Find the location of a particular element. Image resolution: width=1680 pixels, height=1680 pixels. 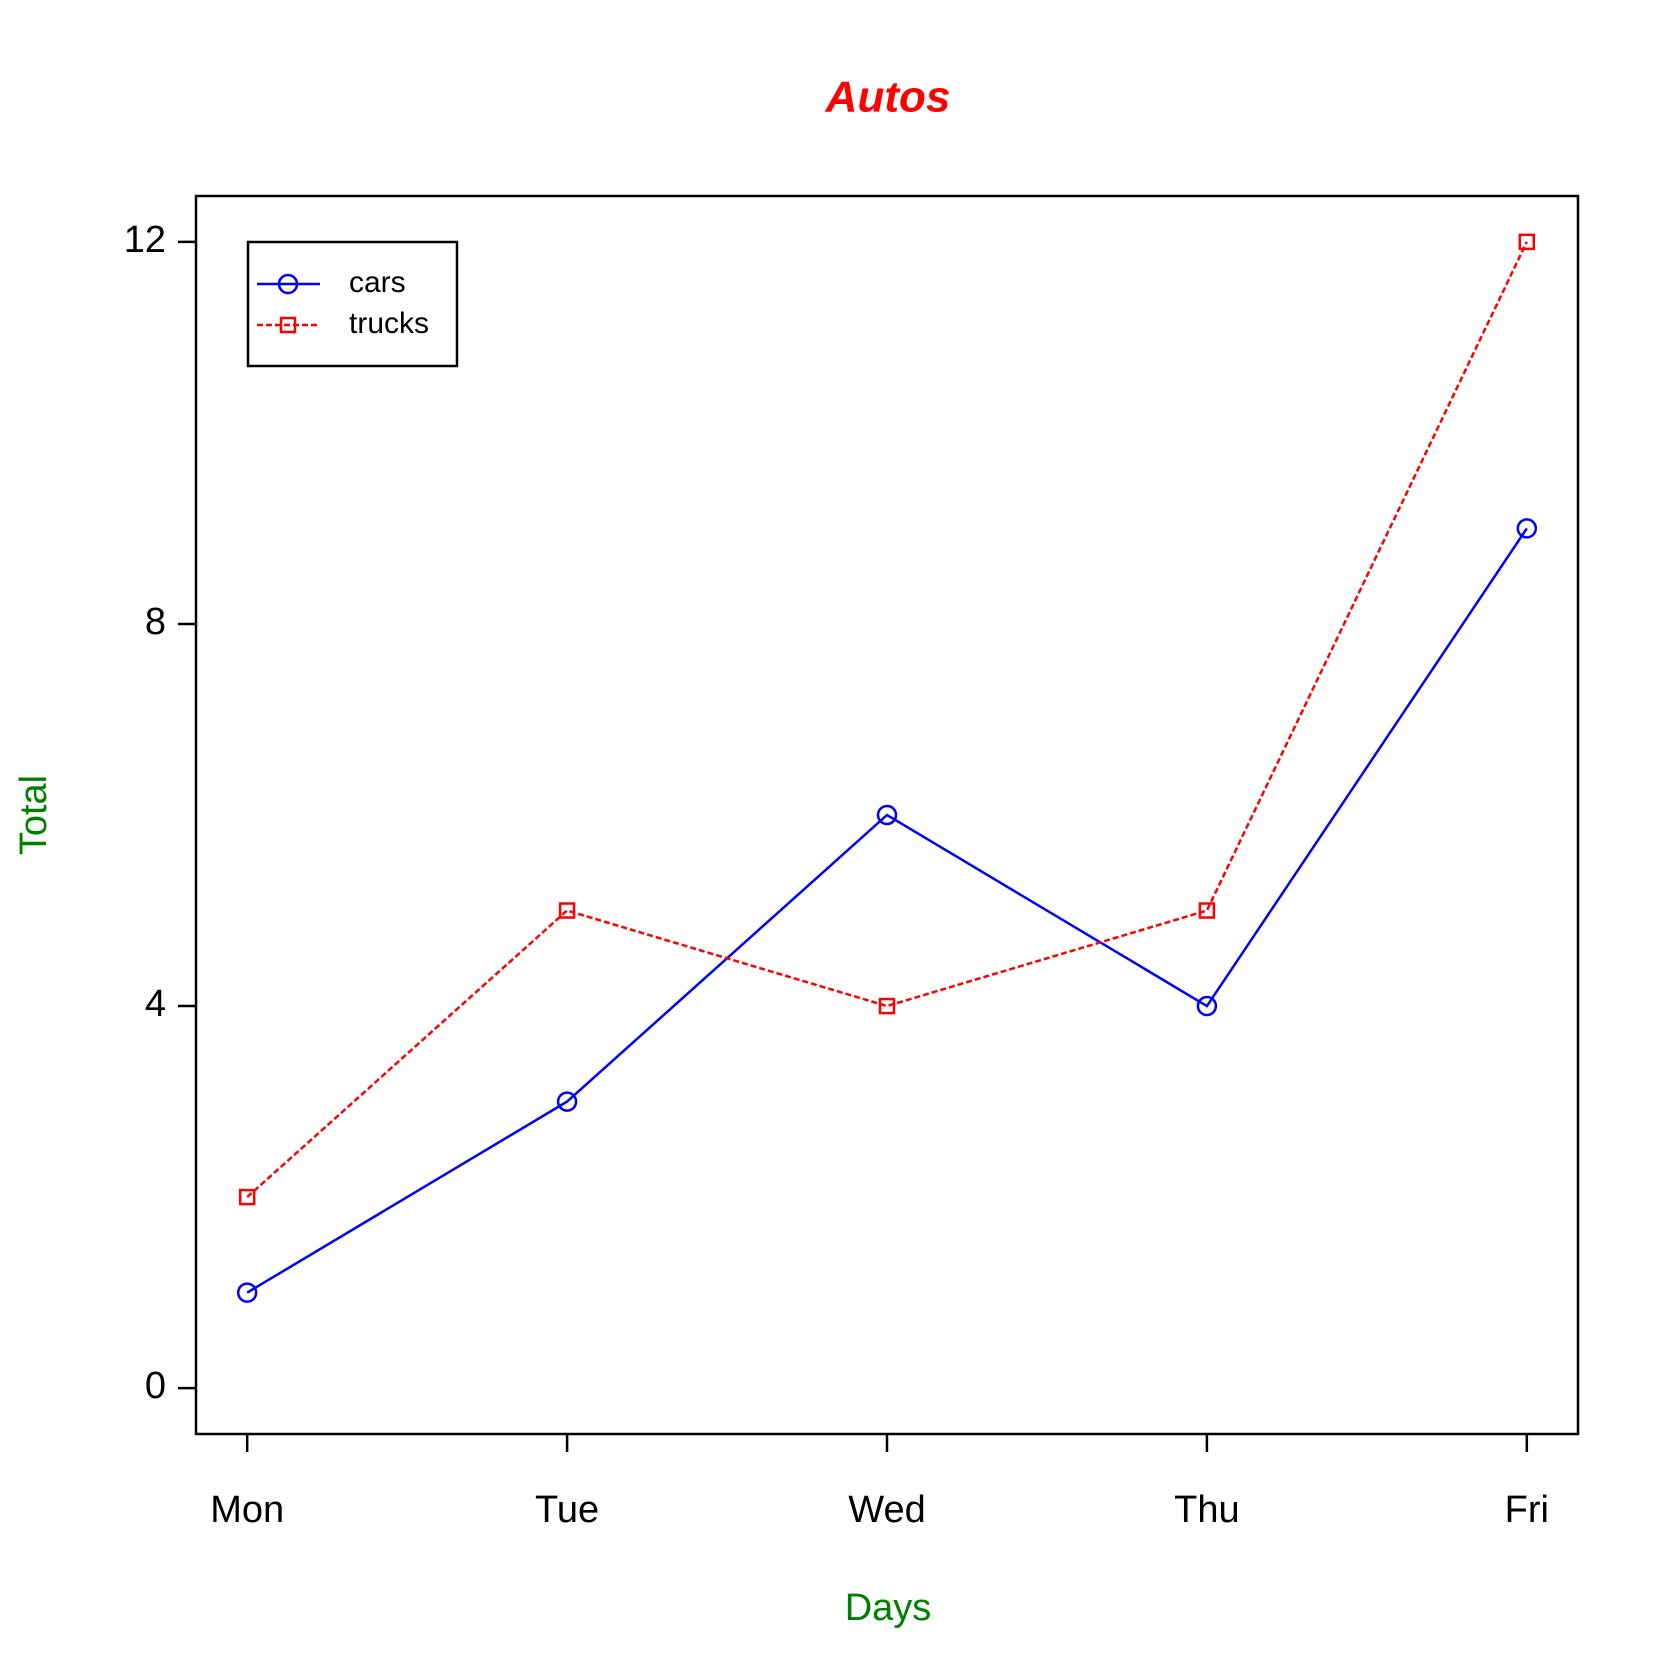

legend-label: trucks is located at coordinates (389, 323).